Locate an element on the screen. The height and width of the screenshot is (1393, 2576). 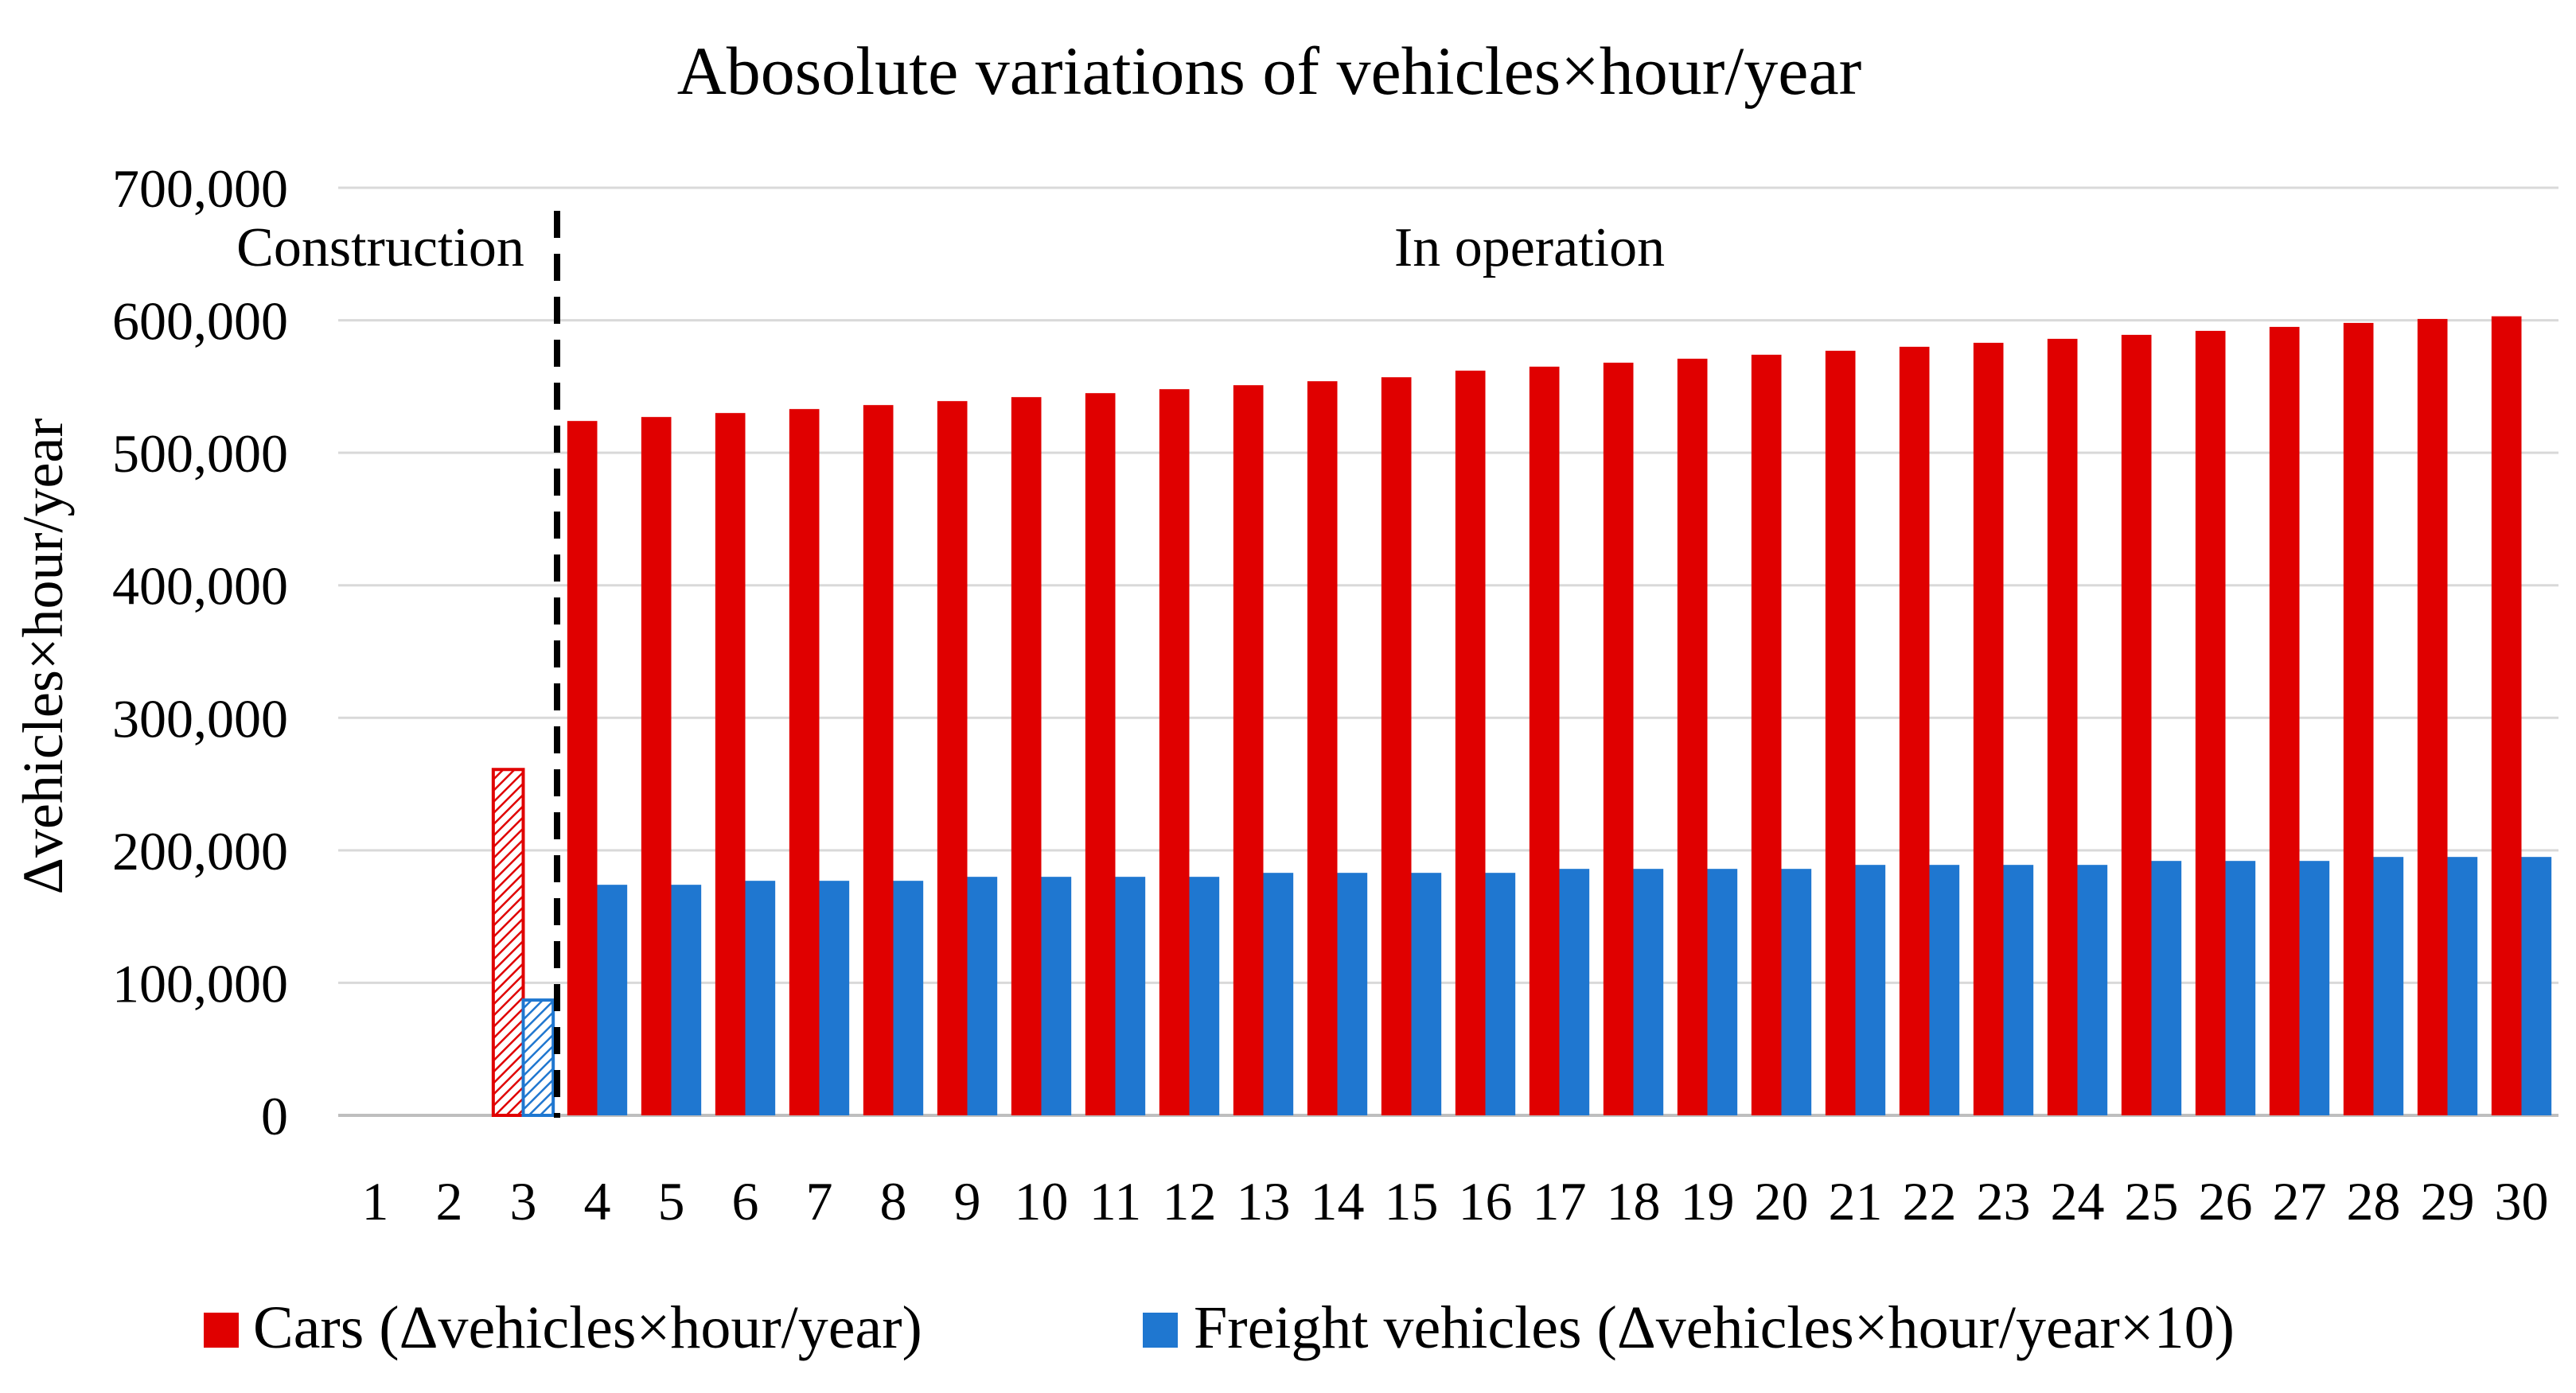
y-tick-label: 700,000 is located at coordinates (200, 189).